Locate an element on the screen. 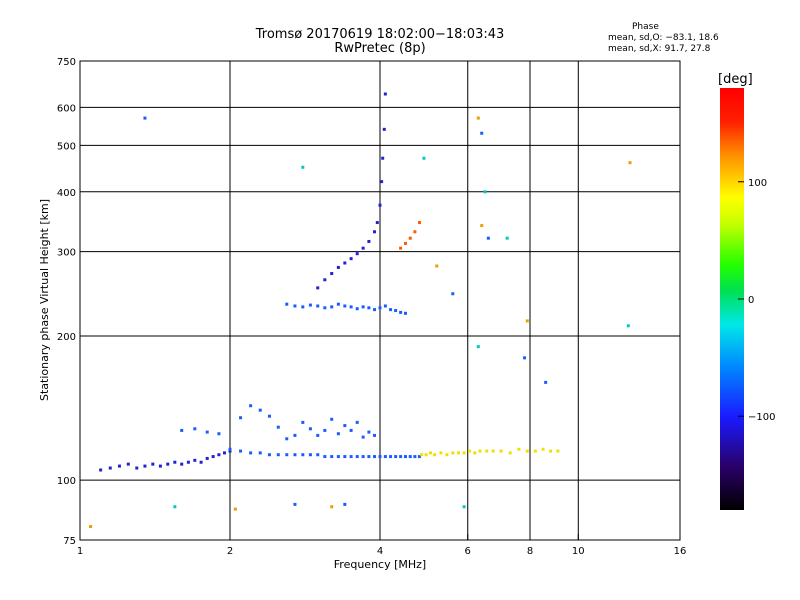 The image size is (800, 600). x-tick-label: 4 is located at coordinates (380, 551).